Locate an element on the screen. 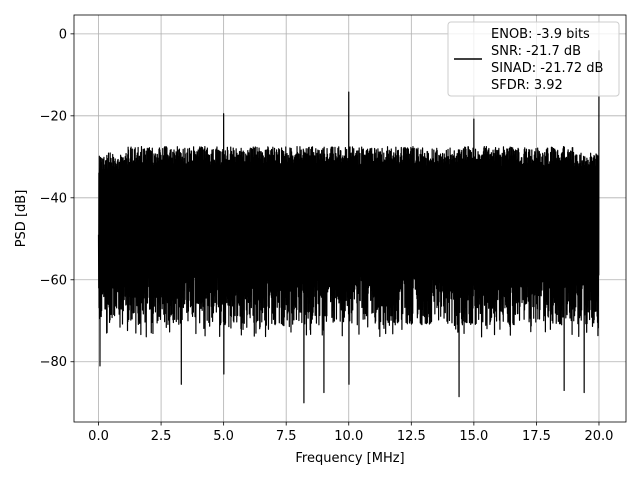 The image size is (640, 480). y-tick-label: −80 is located at coordinates (53, 362).